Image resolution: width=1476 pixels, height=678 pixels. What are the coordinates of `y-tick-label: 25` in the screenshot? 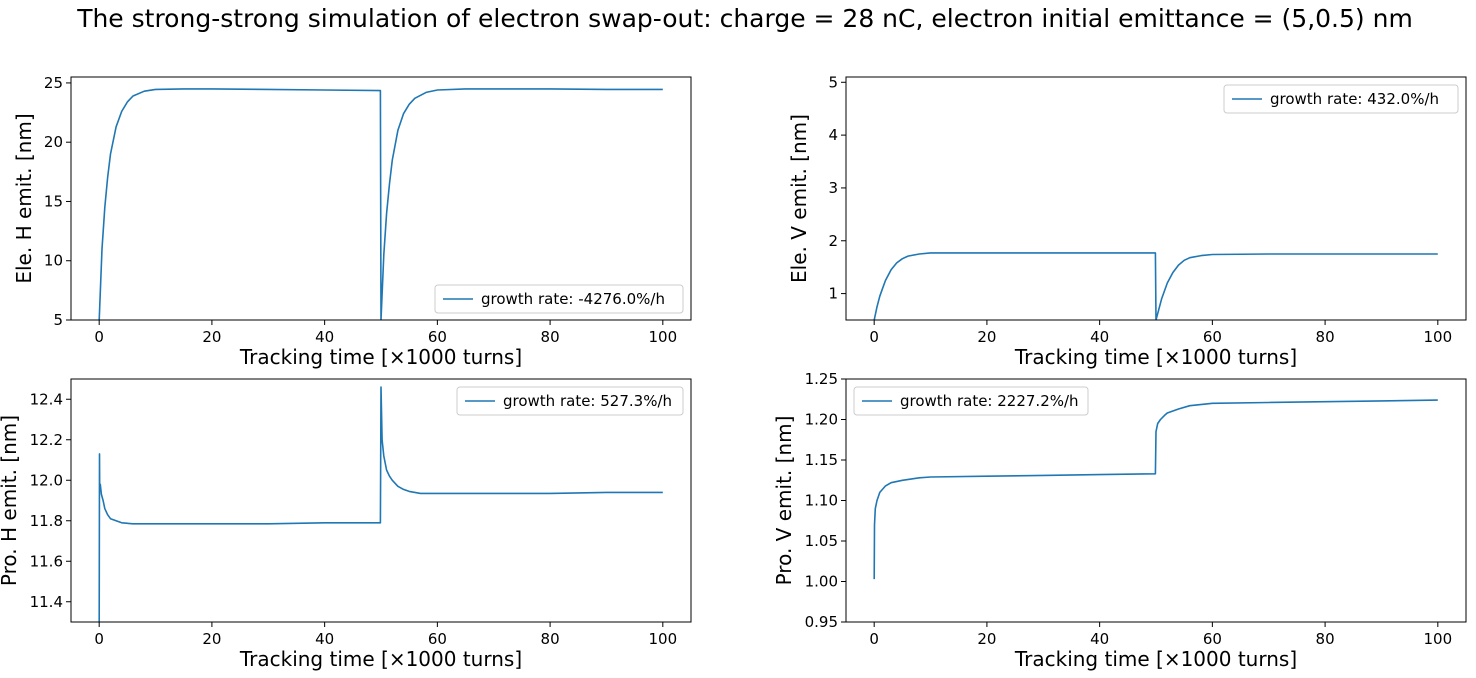 It's located at (53, 83).